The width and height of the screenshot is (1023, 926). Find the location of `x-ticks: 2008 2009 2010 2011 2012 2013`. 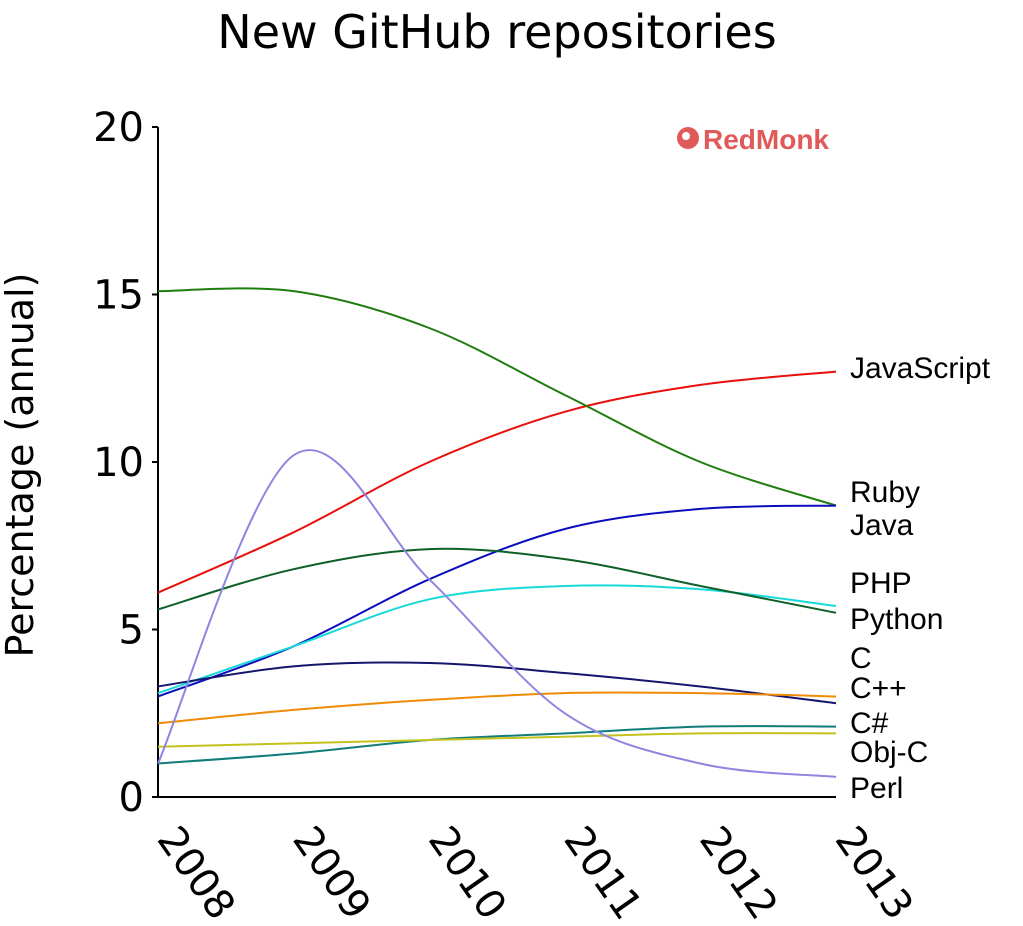

x-ticks: 2008 2009 2010 2011 2012 2013 is located at coordinates (535, 872).